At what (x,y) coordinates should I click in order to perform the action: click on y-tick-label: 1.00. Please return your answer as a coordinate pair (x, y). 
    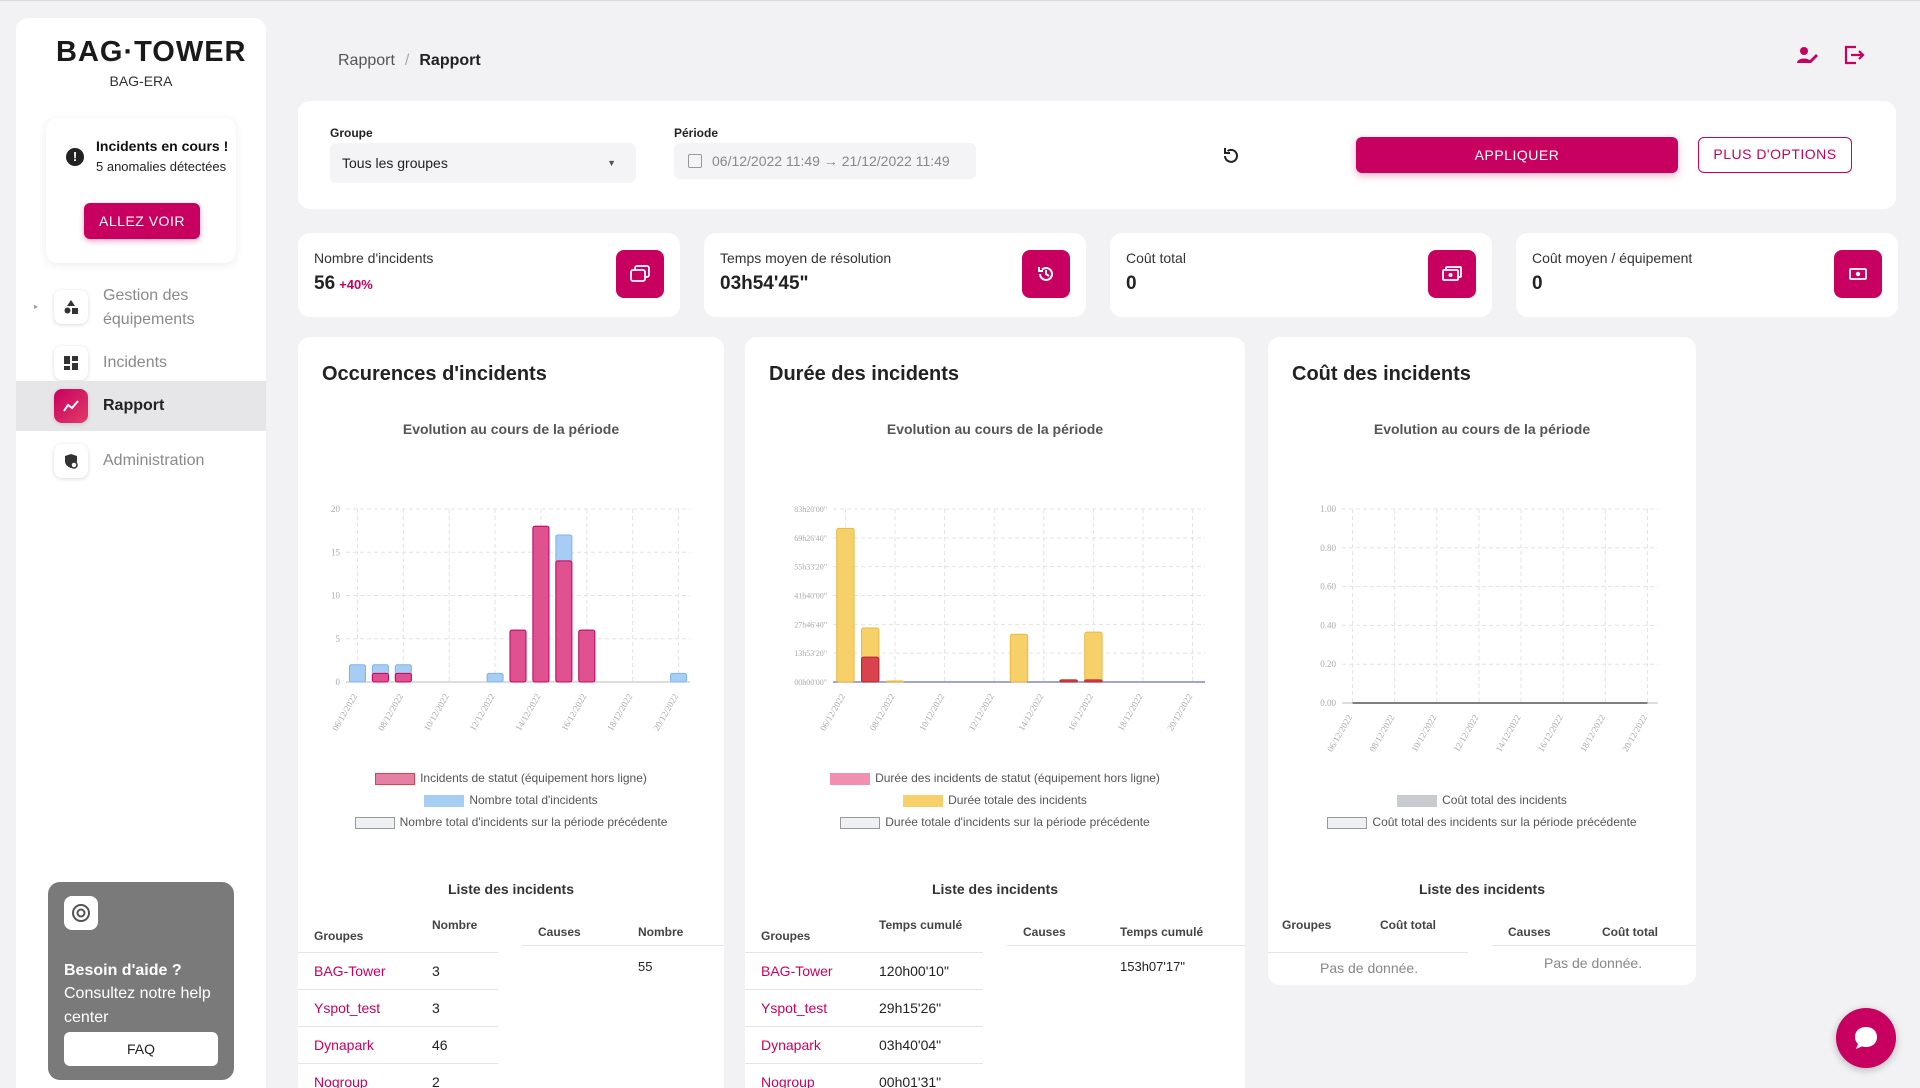
    Looking at the image, I should click on (1328, 509).